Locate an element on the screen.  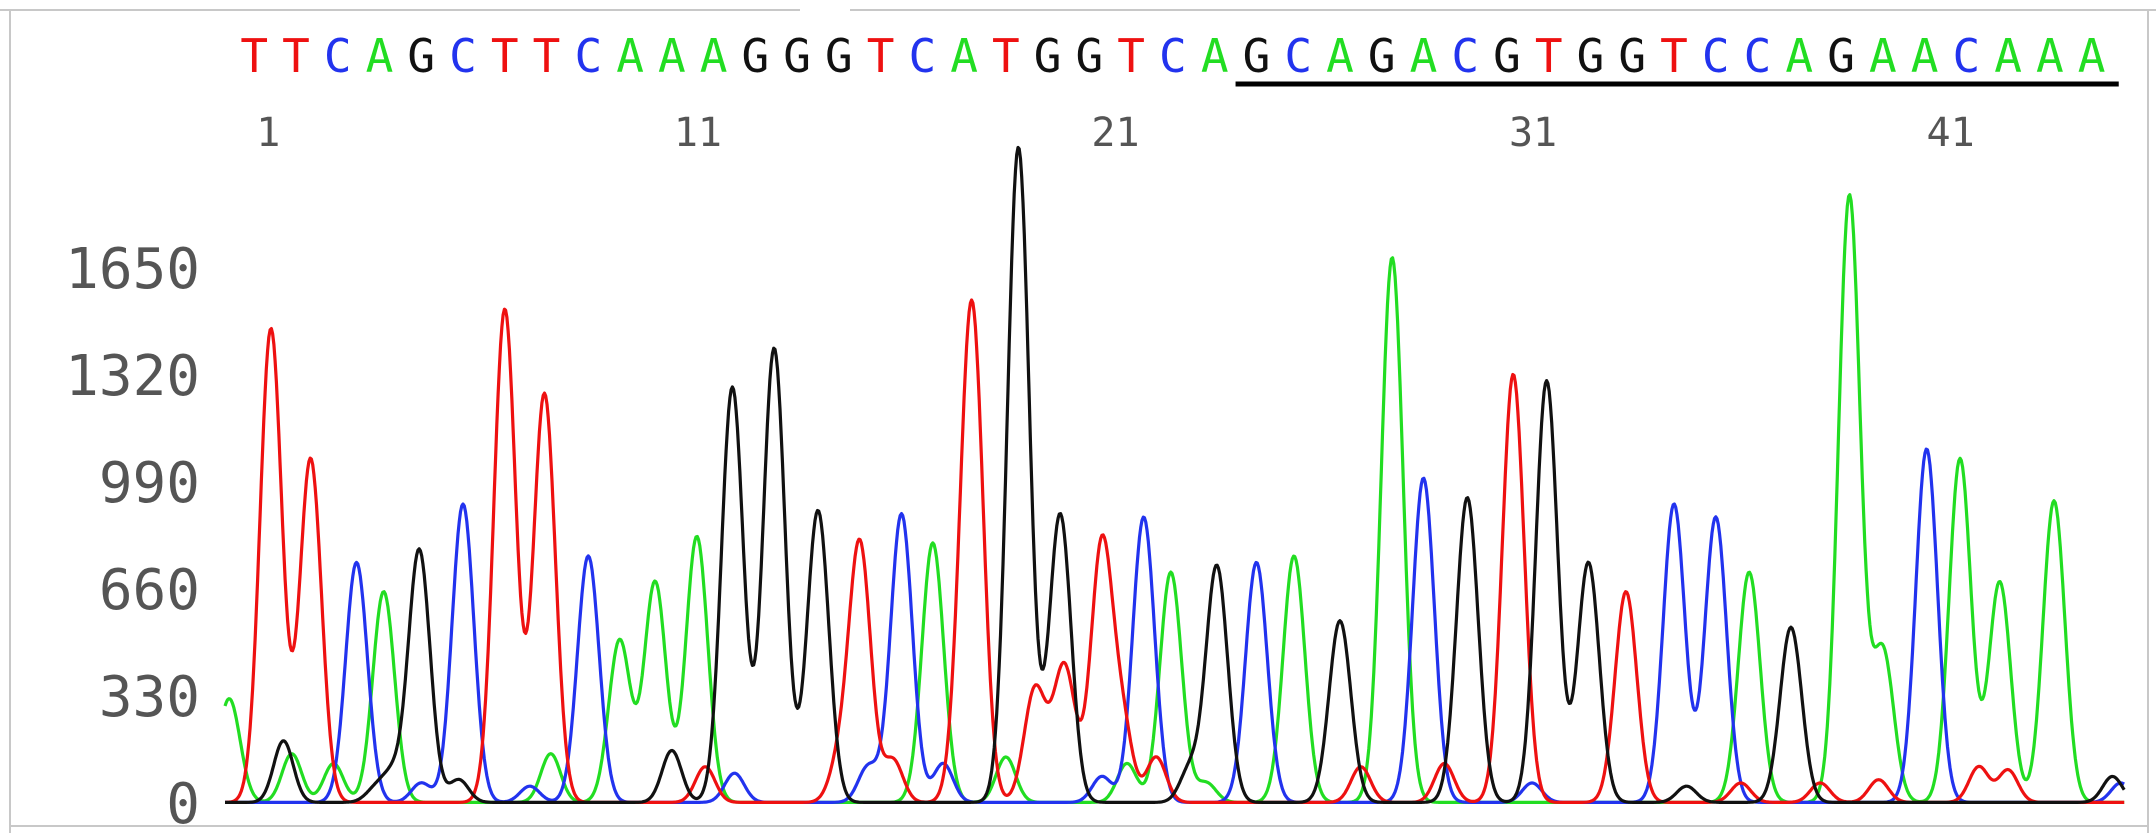
y-tick-label: 1650 is located at coordinates (132, 269).